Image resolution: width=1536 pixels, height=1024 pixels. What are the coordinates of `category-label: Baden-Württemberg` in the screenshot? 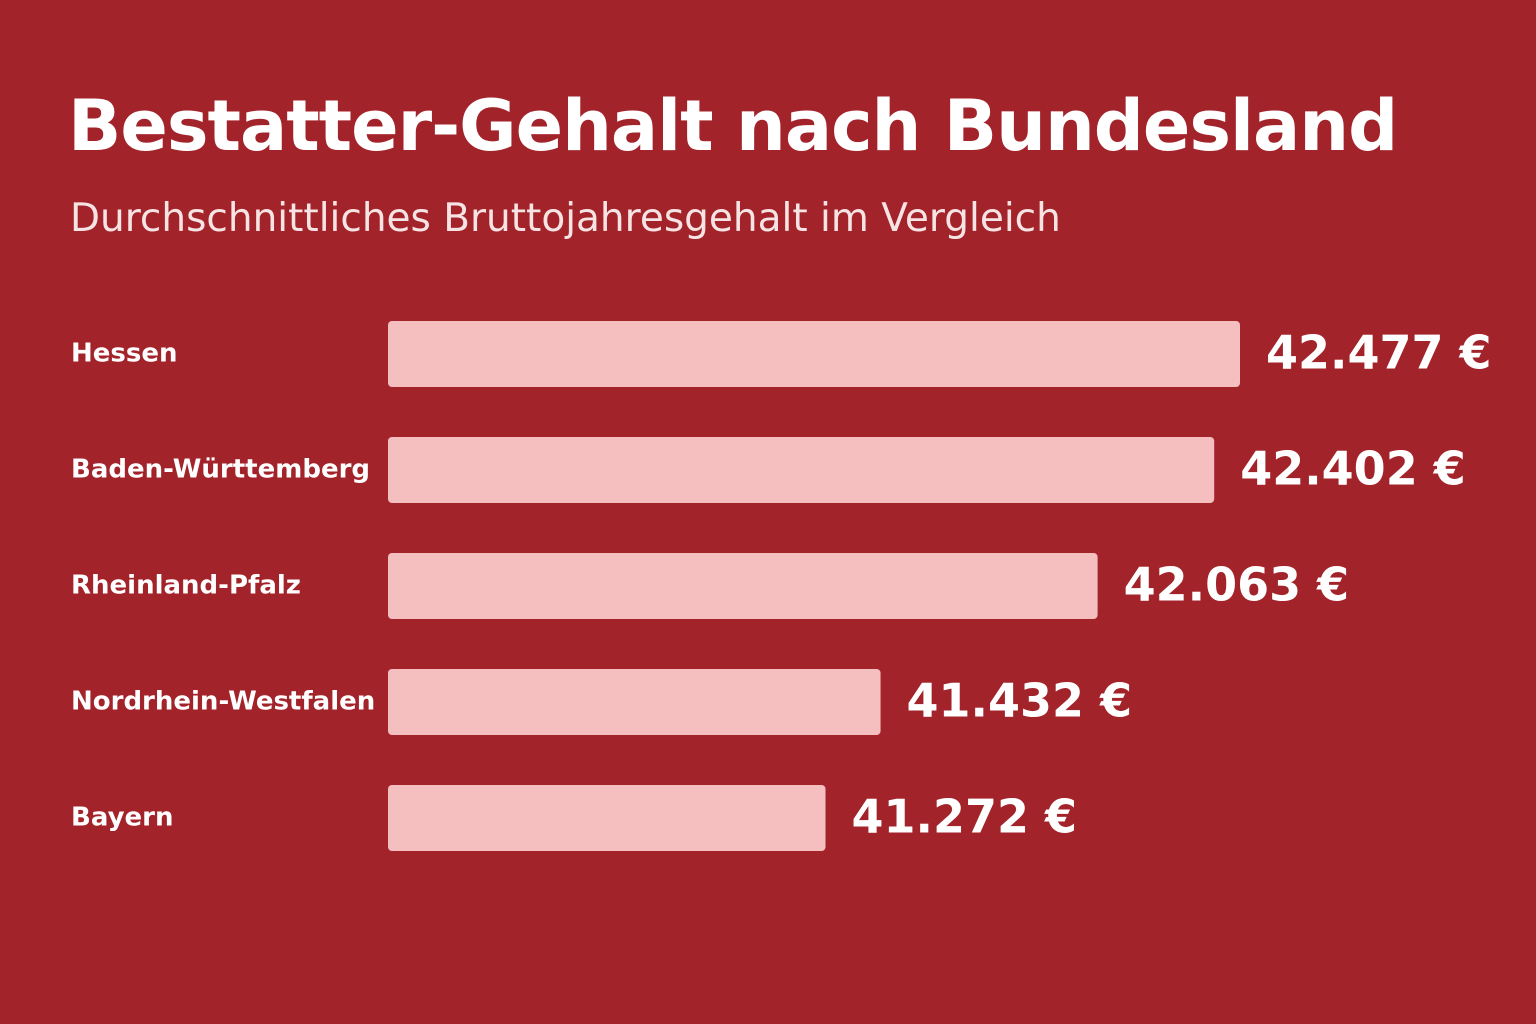 It's located at (220, 470).